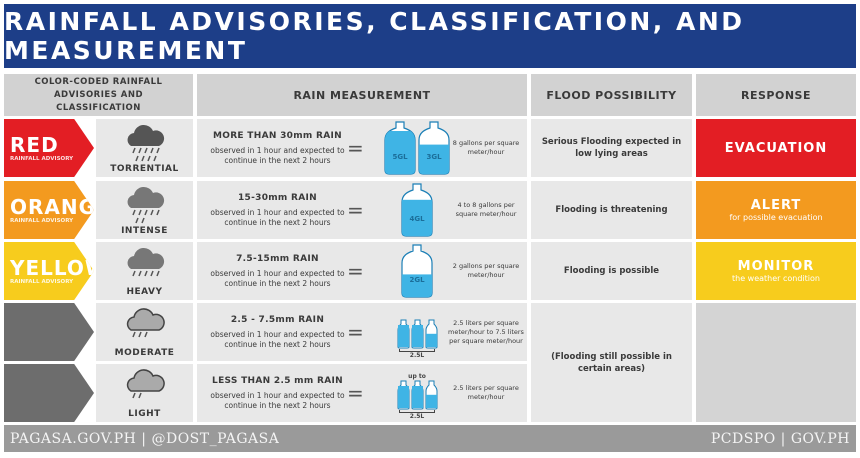 The height and width of the screenshot is (458, 860). What do you see at coordinates (144, 353) in the screenshot?
I see `classification-label: MODERATE` at bounding box center [144, 353].